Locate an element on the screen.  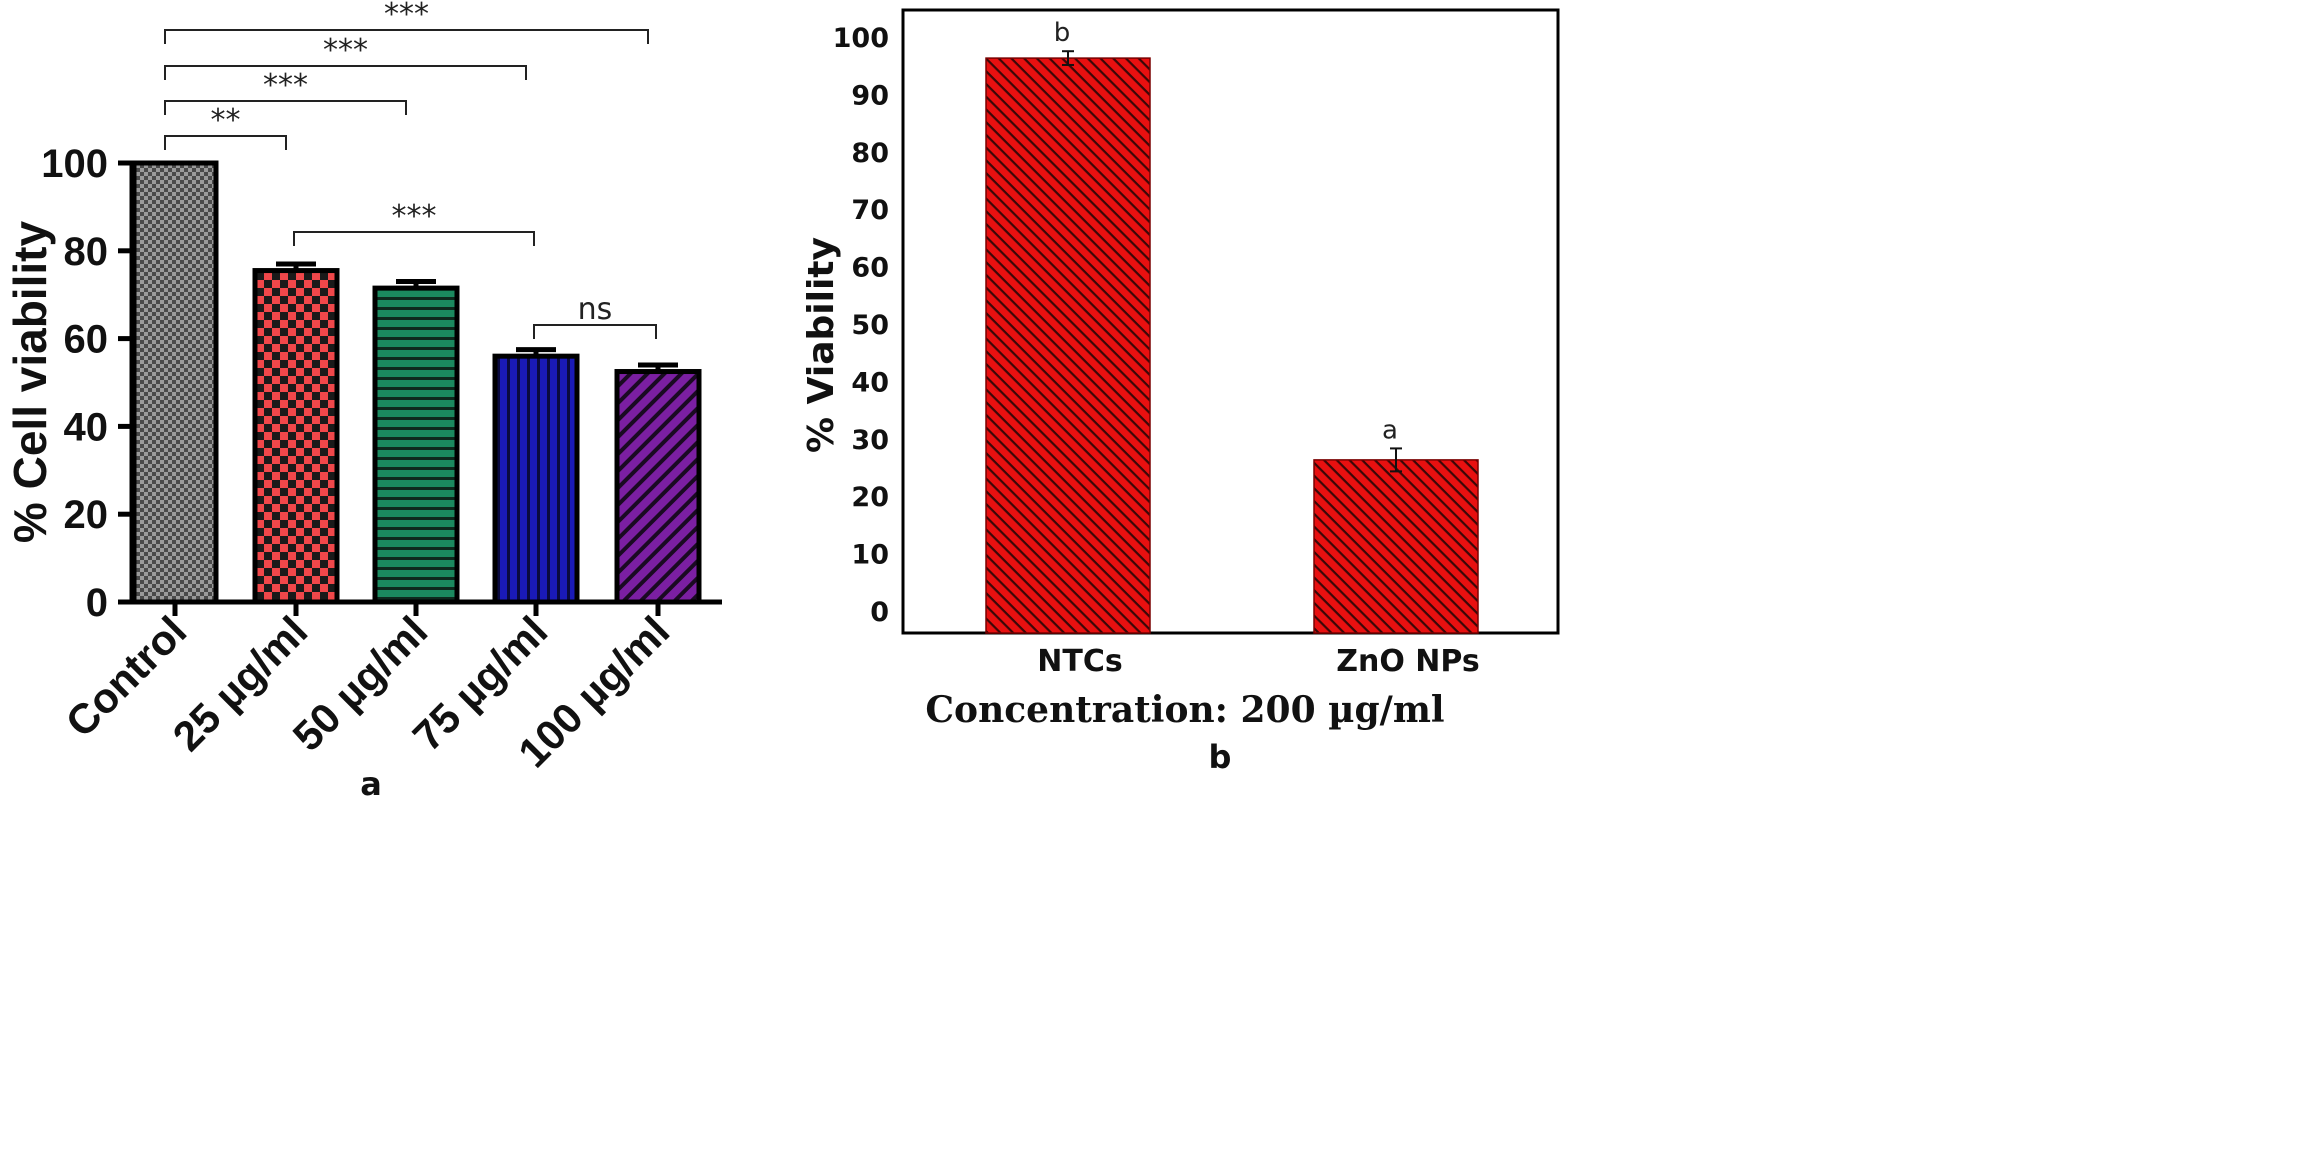
x-ticks: NTCs ZnO NPs is located at coordinates (1258, 661).